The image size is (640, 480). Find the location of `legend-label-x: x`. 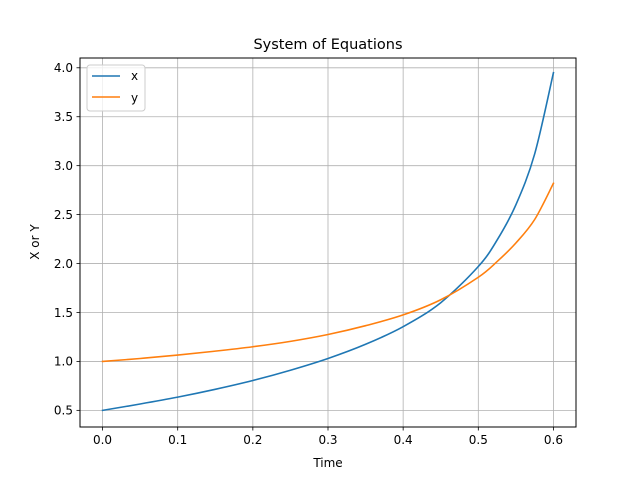

legend-label-x: x is located at coordinates (134, 76).